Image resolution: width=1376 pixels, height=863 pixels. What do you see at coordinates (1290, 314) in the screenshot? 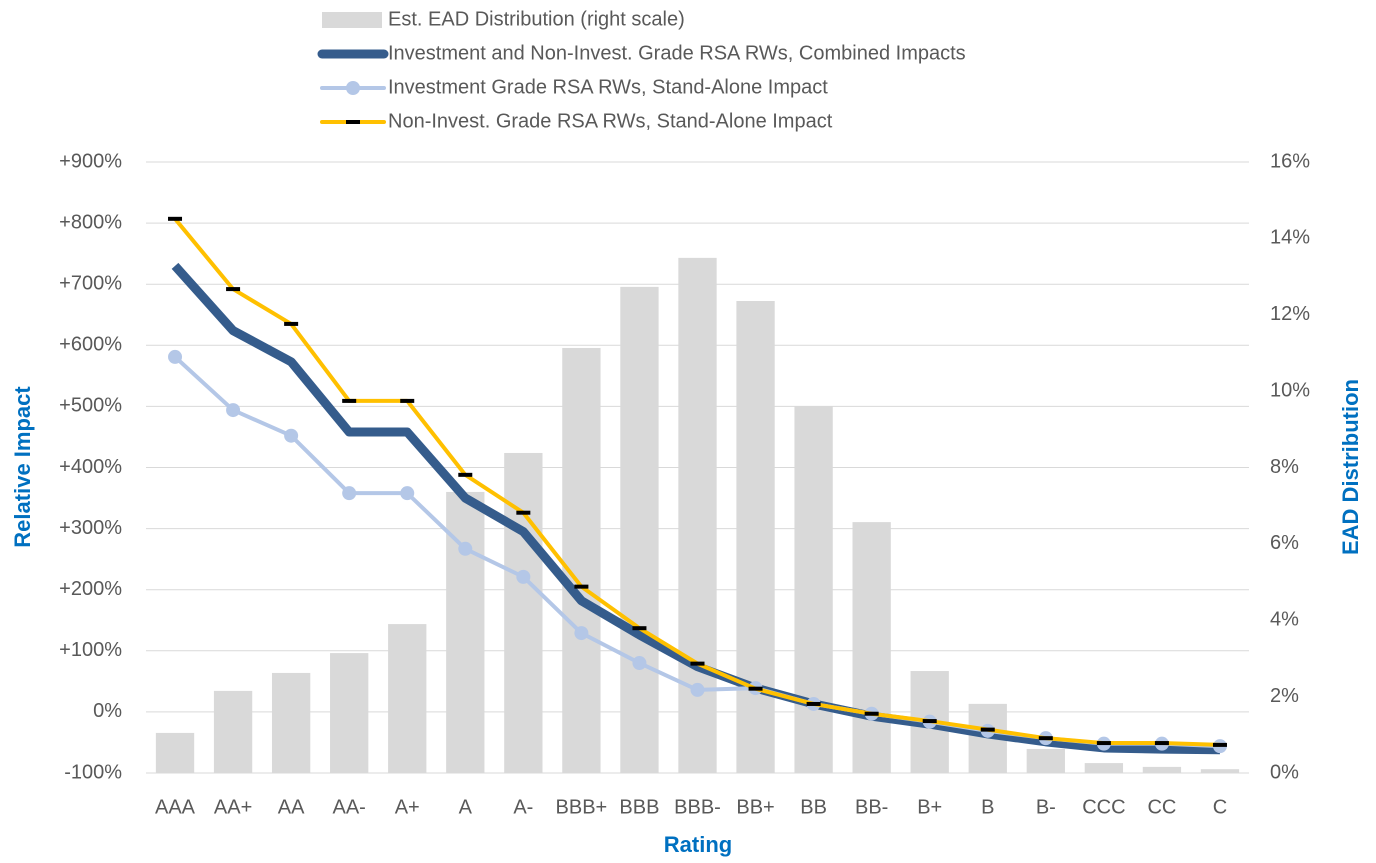
I see `y2-tick-label: 12%` at bounding box center [1290, 314].